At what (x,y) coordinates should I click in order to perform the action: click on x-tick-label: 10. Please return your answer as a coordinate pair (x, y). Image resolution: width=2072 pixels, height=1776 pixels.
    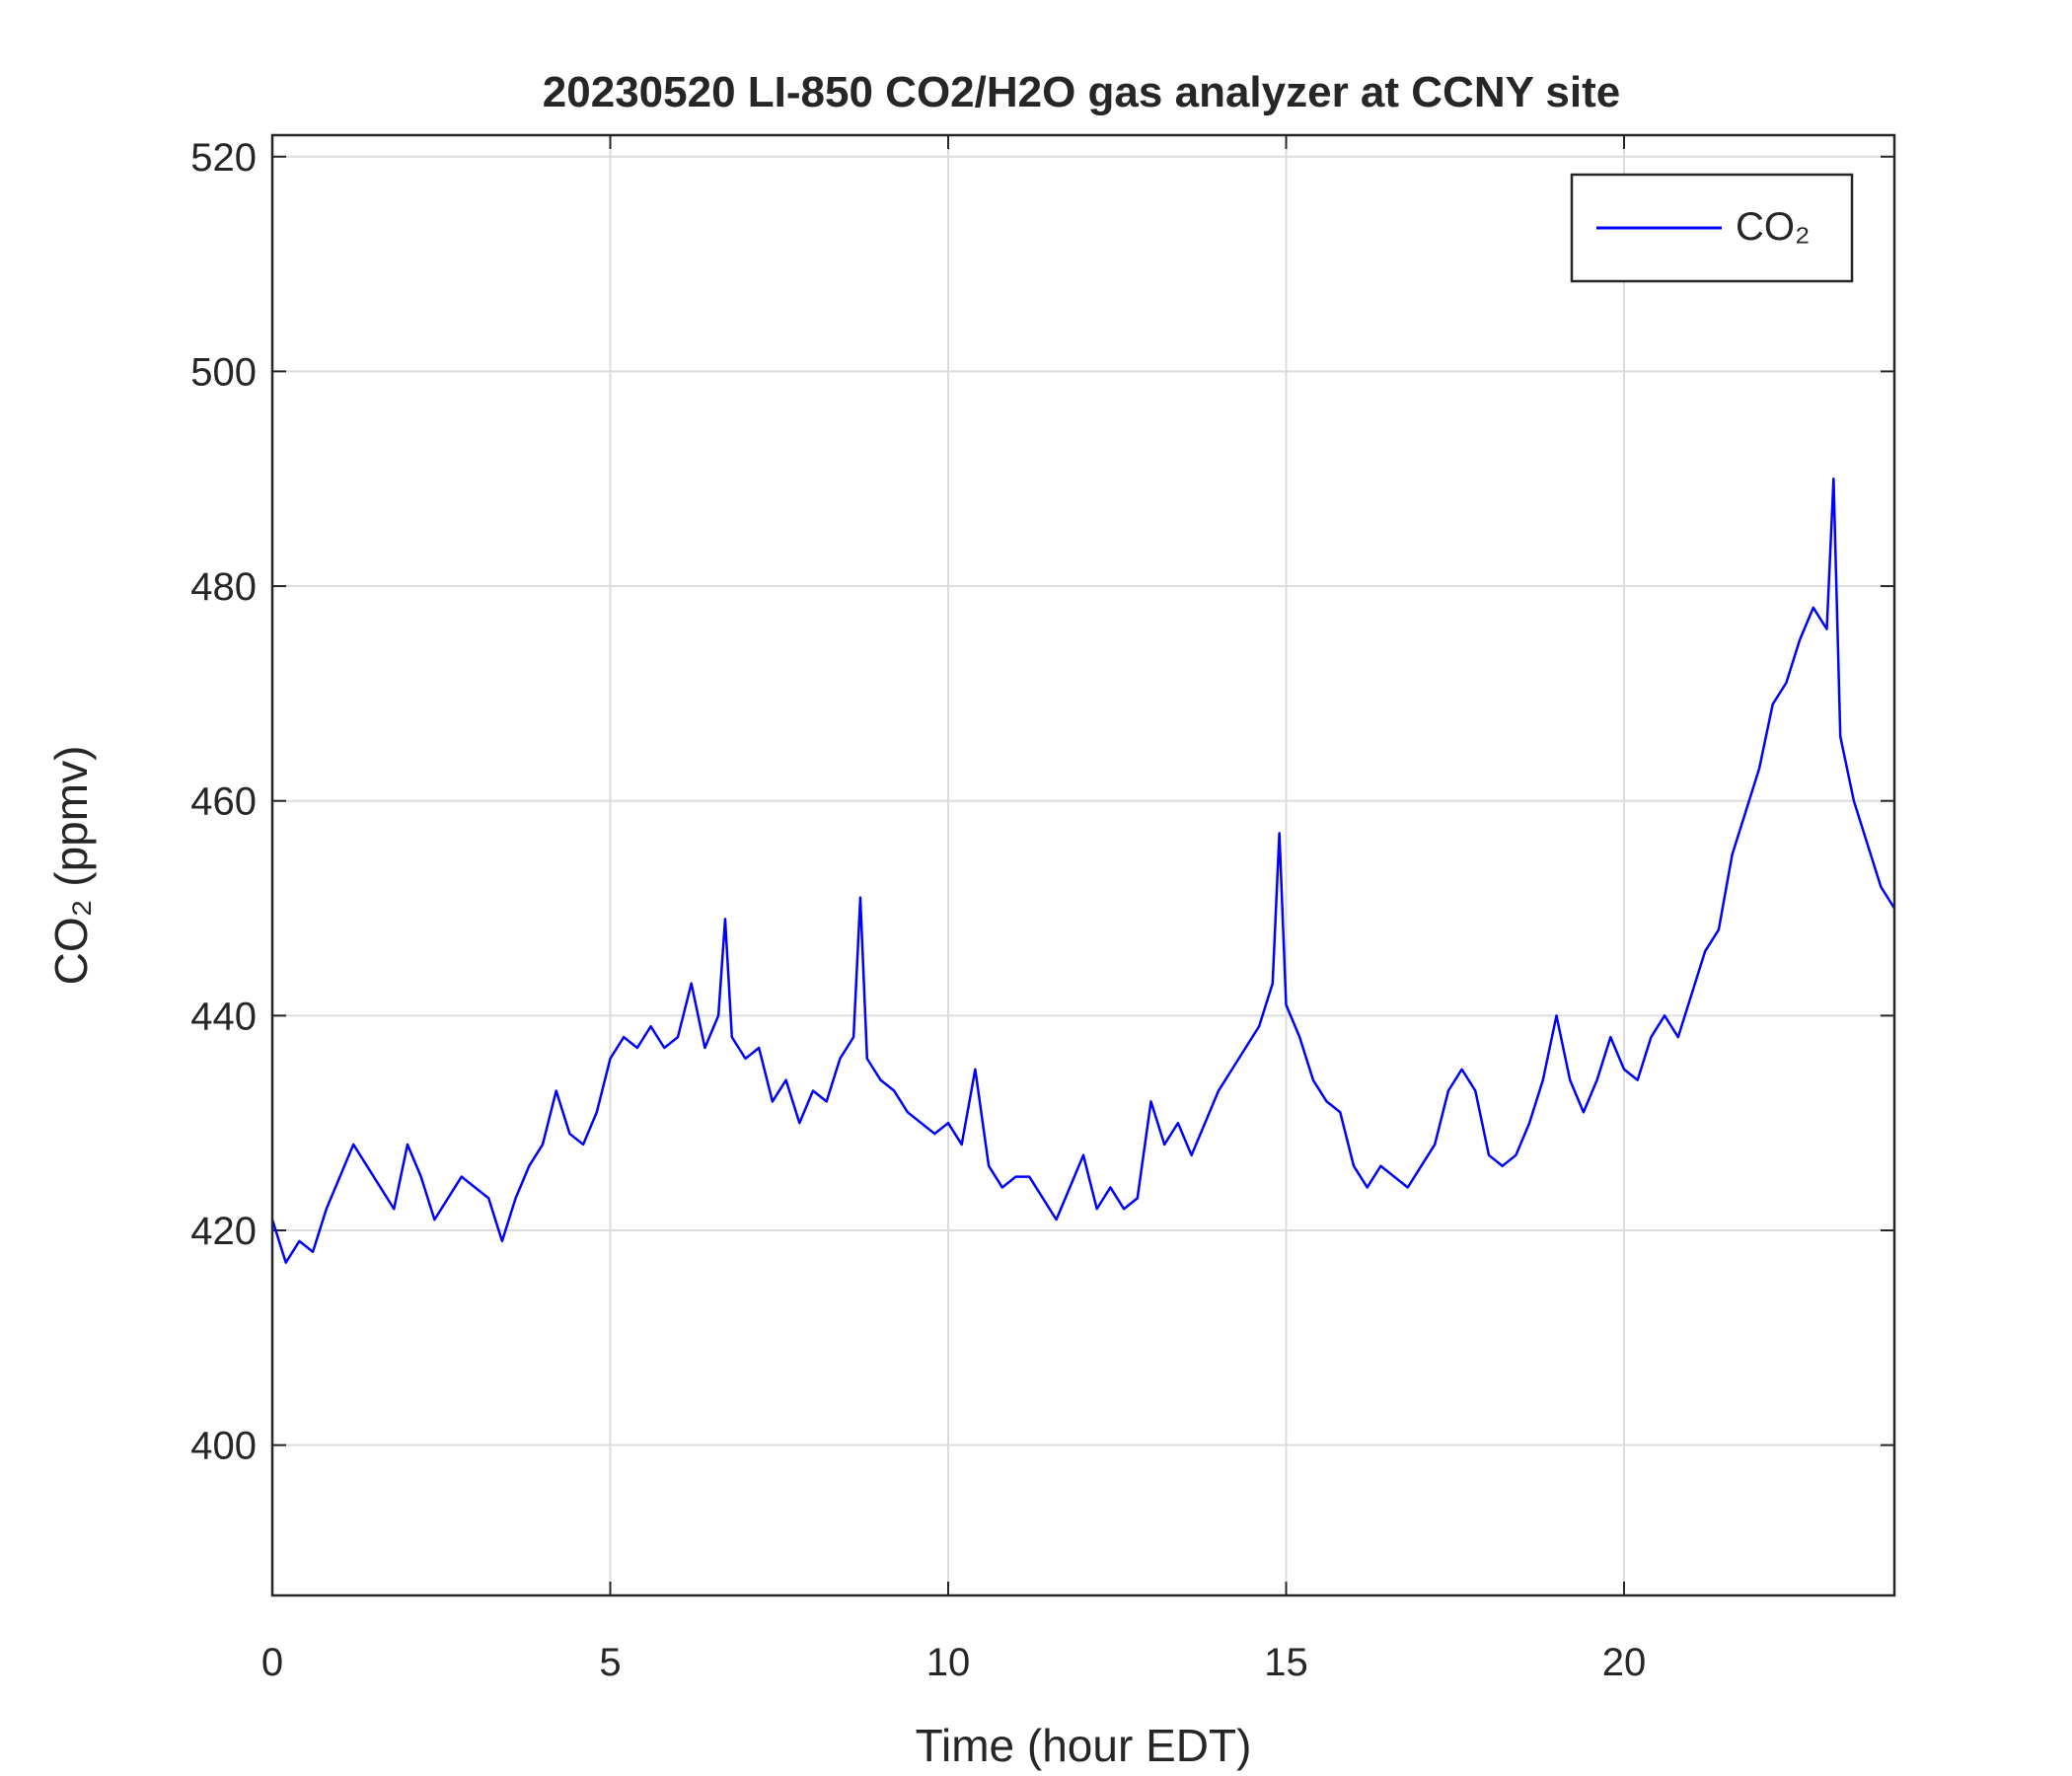
    Looking at the image, I should click on (949, 1662).